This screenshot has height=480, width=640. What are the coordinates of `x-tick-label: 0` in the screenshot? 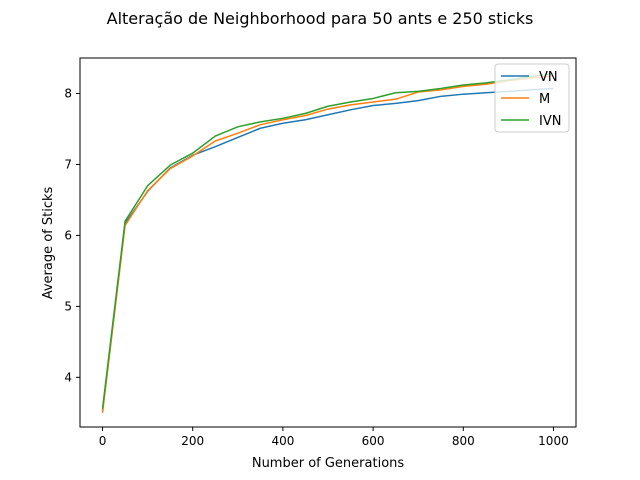 It's located at (103, 441).